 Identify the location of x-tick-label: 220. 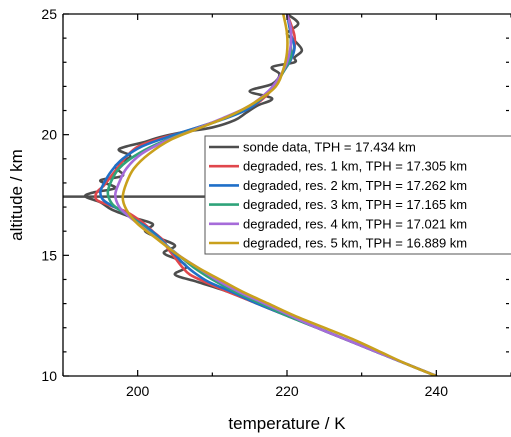
(287, 391).